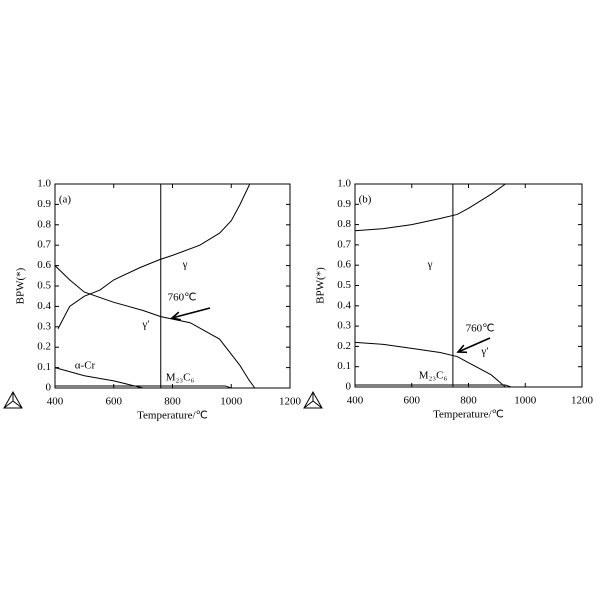 This screenshot has height=600, width=600. What do you see at coordinates (65, 200) in the screenshot?
I see `panel-label: (a)` at bounding box center [65, 200].